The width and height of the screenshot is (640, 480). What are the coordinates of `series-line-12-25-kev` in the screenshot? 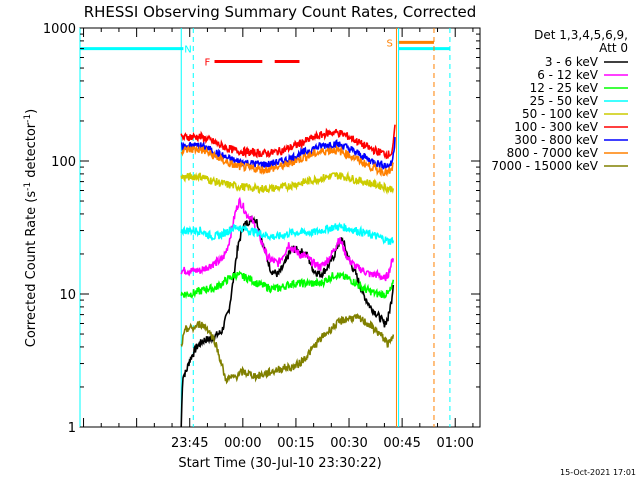 It's located at (287, 285).